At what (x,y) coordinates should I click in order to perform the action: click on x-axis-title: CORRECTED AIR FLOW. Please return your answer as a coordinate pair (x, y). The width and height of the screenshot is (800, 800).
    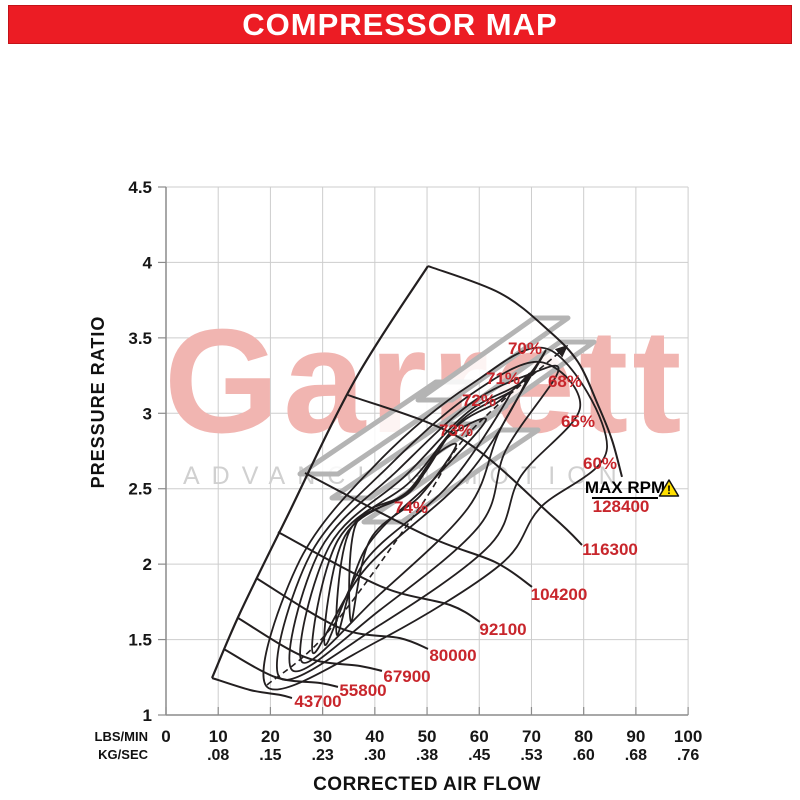
    Looking at the image, I should click on (427, 784).